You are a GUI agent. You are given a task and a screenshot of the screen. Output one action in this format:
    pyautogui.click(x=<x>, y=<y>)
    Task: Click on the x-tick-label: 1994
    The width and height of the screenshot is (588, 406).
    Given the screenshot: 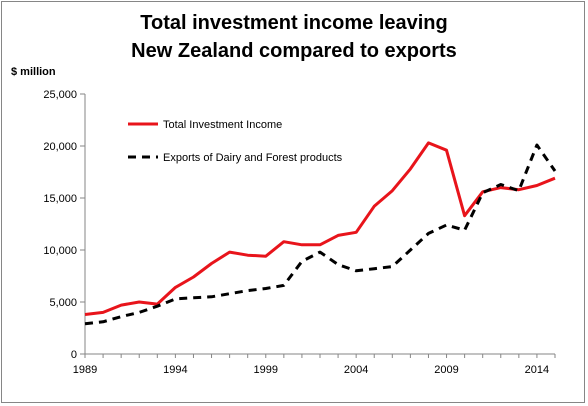 What is the action you would take?
    pyautogui.click(x=175, y=370)
    